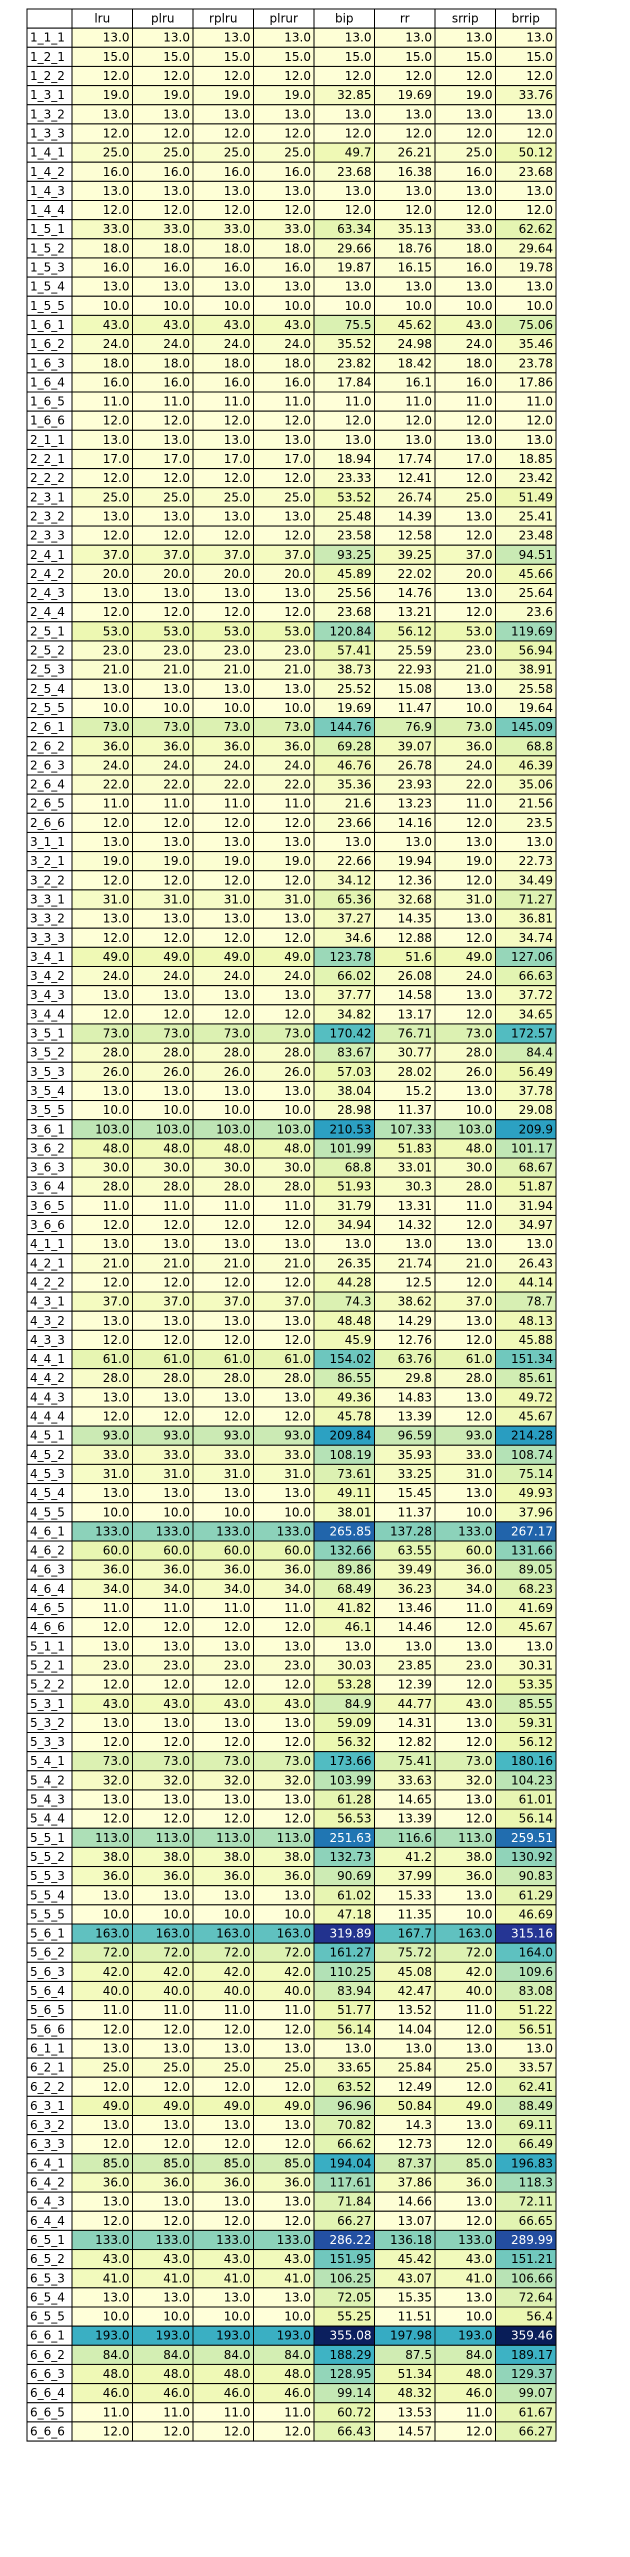  Describe the element at coordinates (479, 957) in the screenshot. I see `cell-value: 49.0` at that location.